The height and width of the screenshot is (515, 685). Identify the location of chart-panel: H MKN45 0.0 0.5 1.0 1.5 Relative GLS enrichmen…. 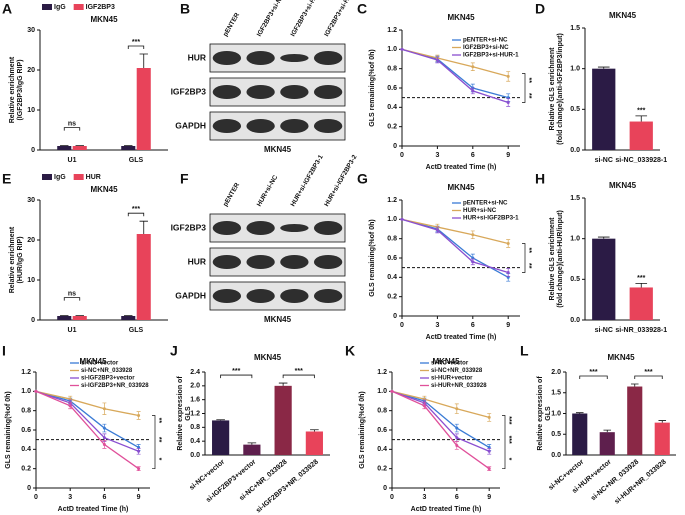
(601, 252).